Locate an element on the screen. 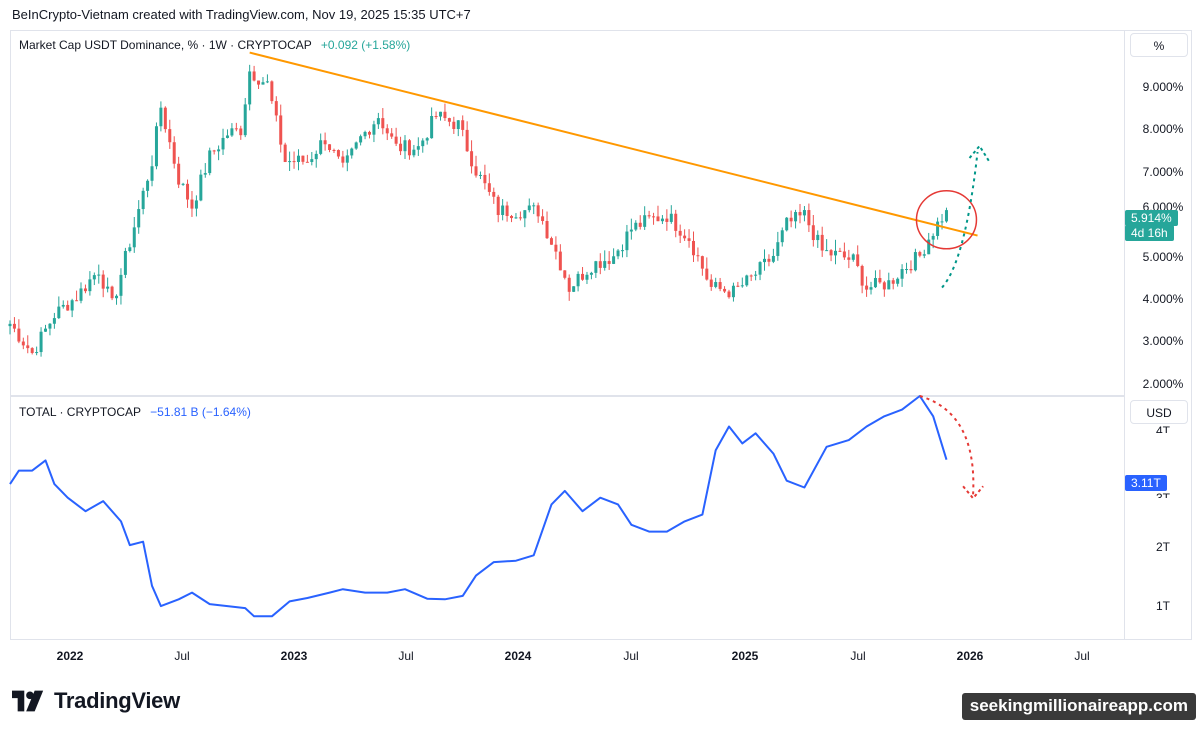 This screenshot has width=1200, height=732. tradingview-logo: TradingView is located at coordinates (96, 701).